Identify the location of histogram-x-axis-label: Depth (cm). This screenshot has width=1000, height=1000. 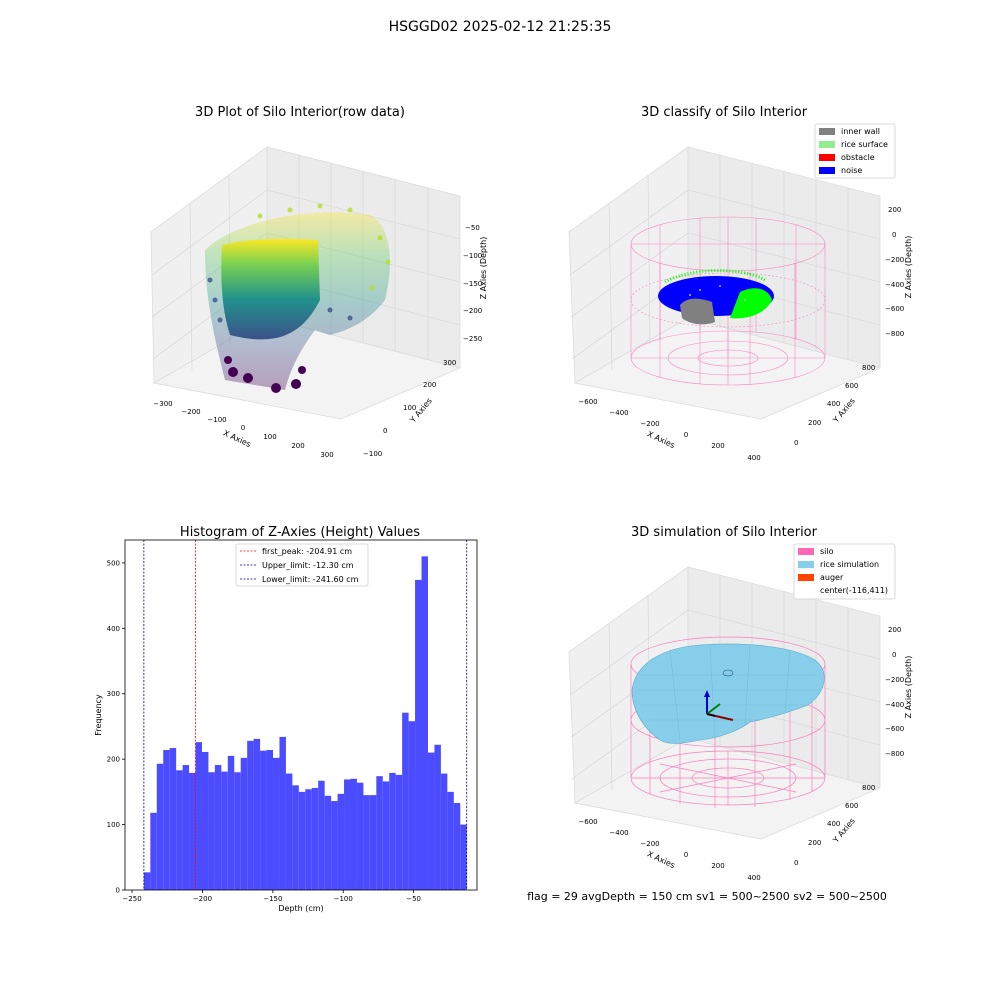
(300, 908).